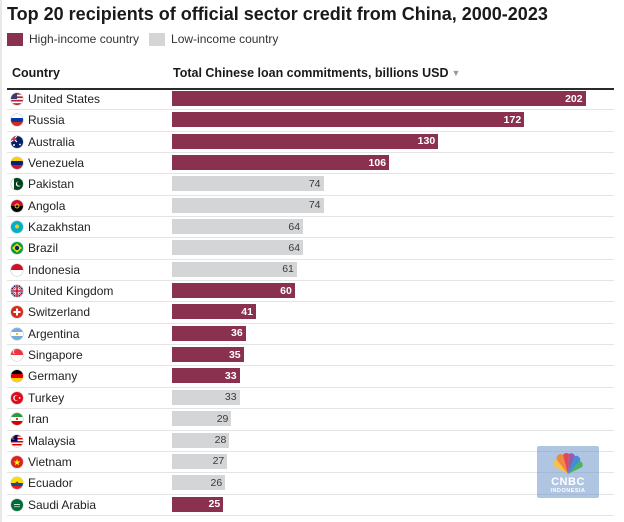  What do you see at coordinates (54, 269) in the screenshot?
I see `country-label: Indonesia` at bounding box center [54, 269].